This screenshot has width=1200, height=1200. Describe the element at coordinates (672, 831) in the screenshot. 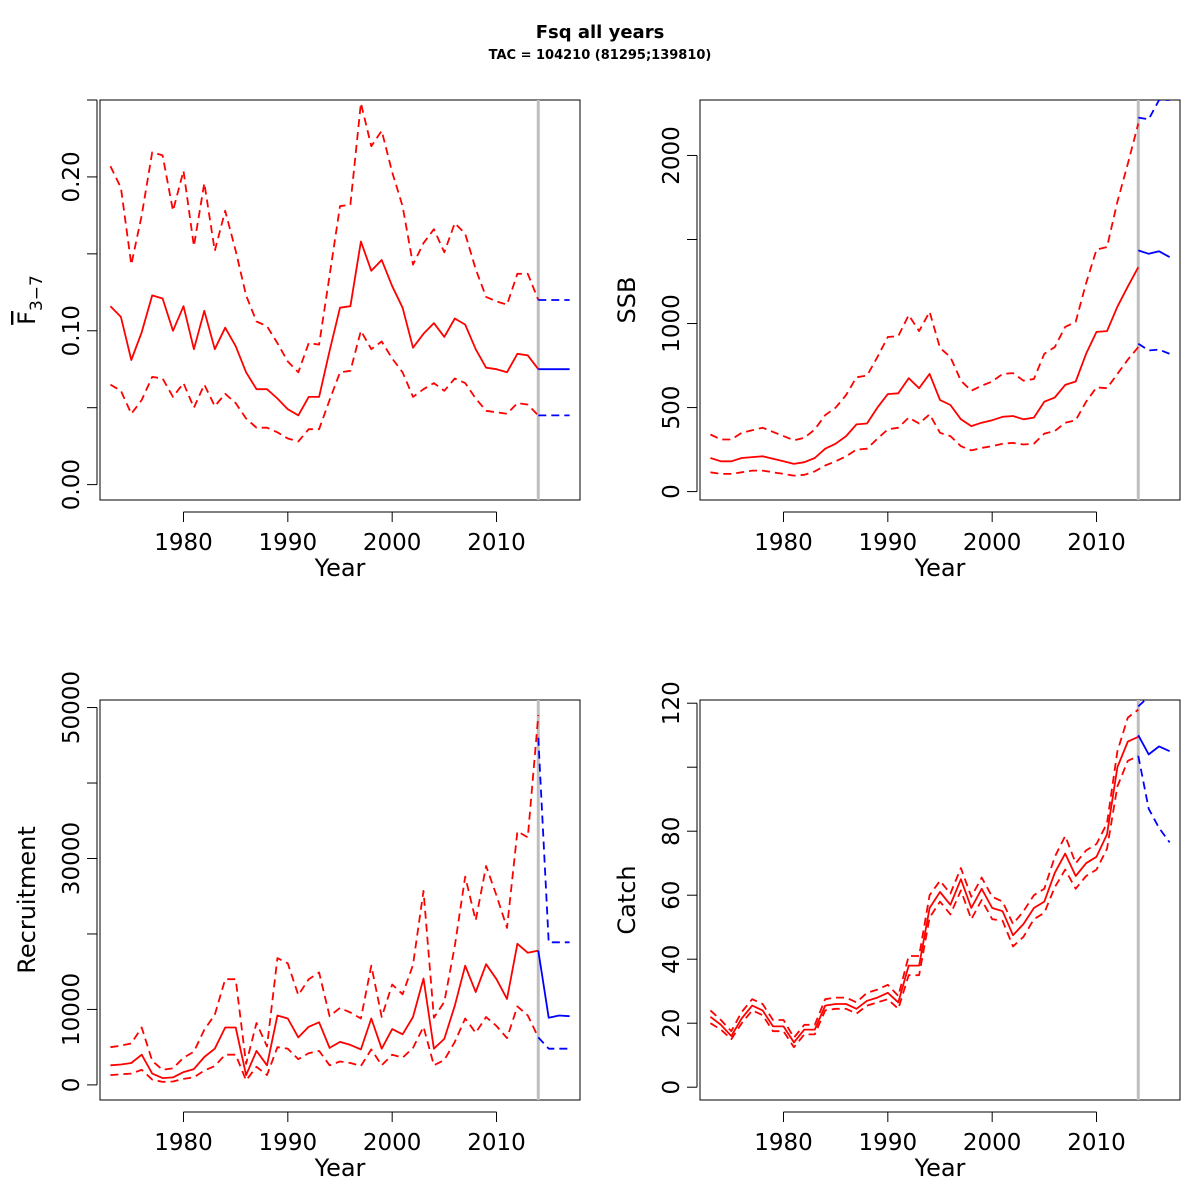

I see `y-tick-label: 80` at that location.